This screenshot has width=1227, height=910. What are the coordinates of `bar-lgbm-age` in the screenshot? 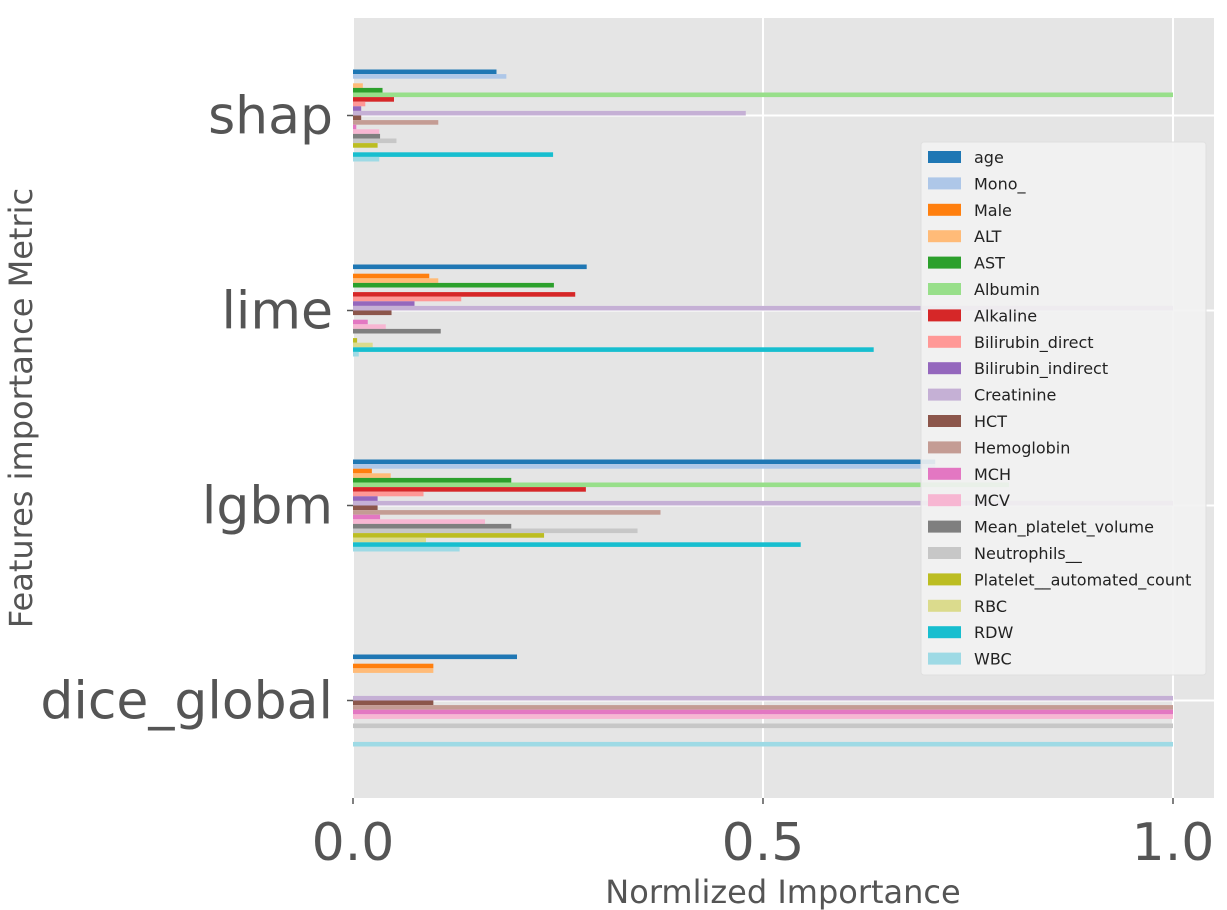 It's located at (644, 462).